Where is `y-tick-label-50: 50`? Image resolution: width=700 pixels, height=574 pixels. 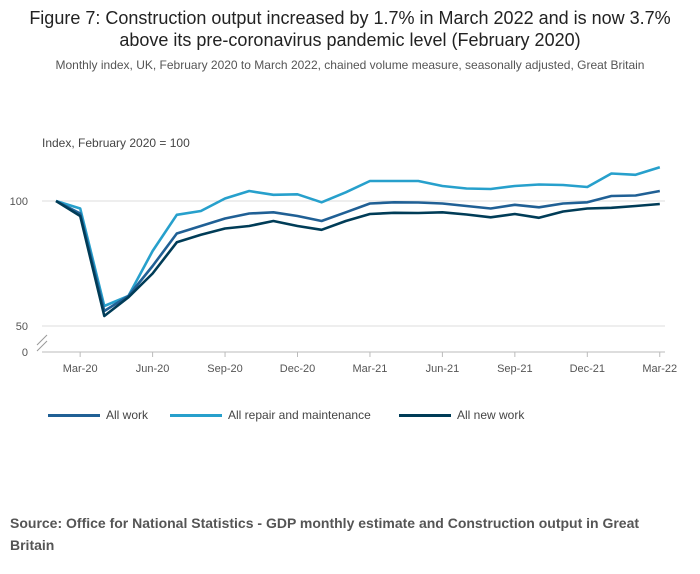 y-tick-label-50: 50 is located at coordinates (22, 327).